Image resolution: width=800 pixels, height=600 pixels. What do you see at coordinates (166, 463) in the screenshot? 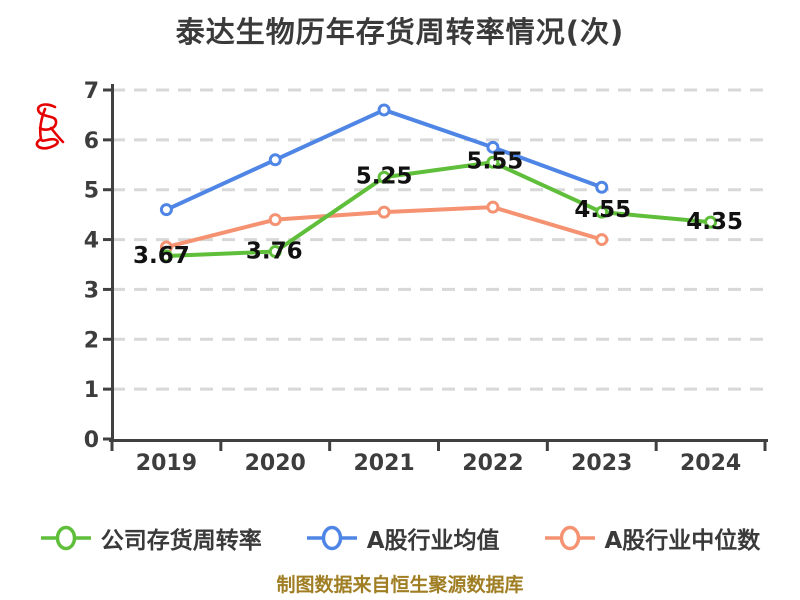
I see `x-axis-tick-label: 2019` at bounding box center [166, 463].